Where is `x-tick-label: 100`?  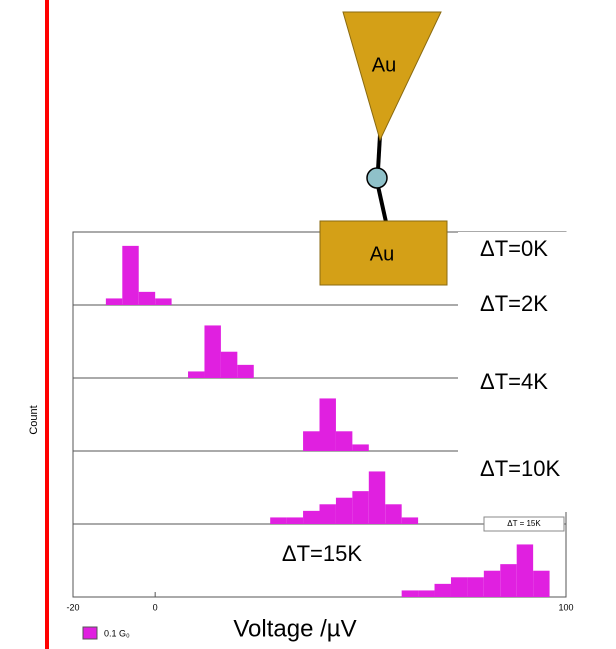 x-tick-label: 100 is located at coordinates (565, 607).